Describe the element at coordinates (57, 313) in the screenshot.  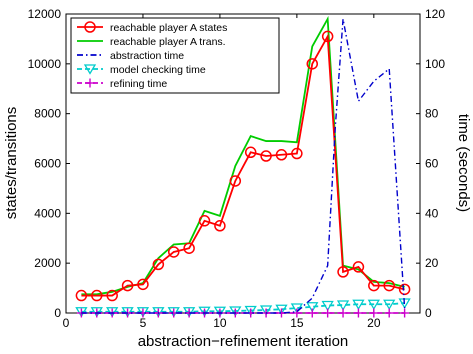
I see `y-left-tick-label: 0` at that location.